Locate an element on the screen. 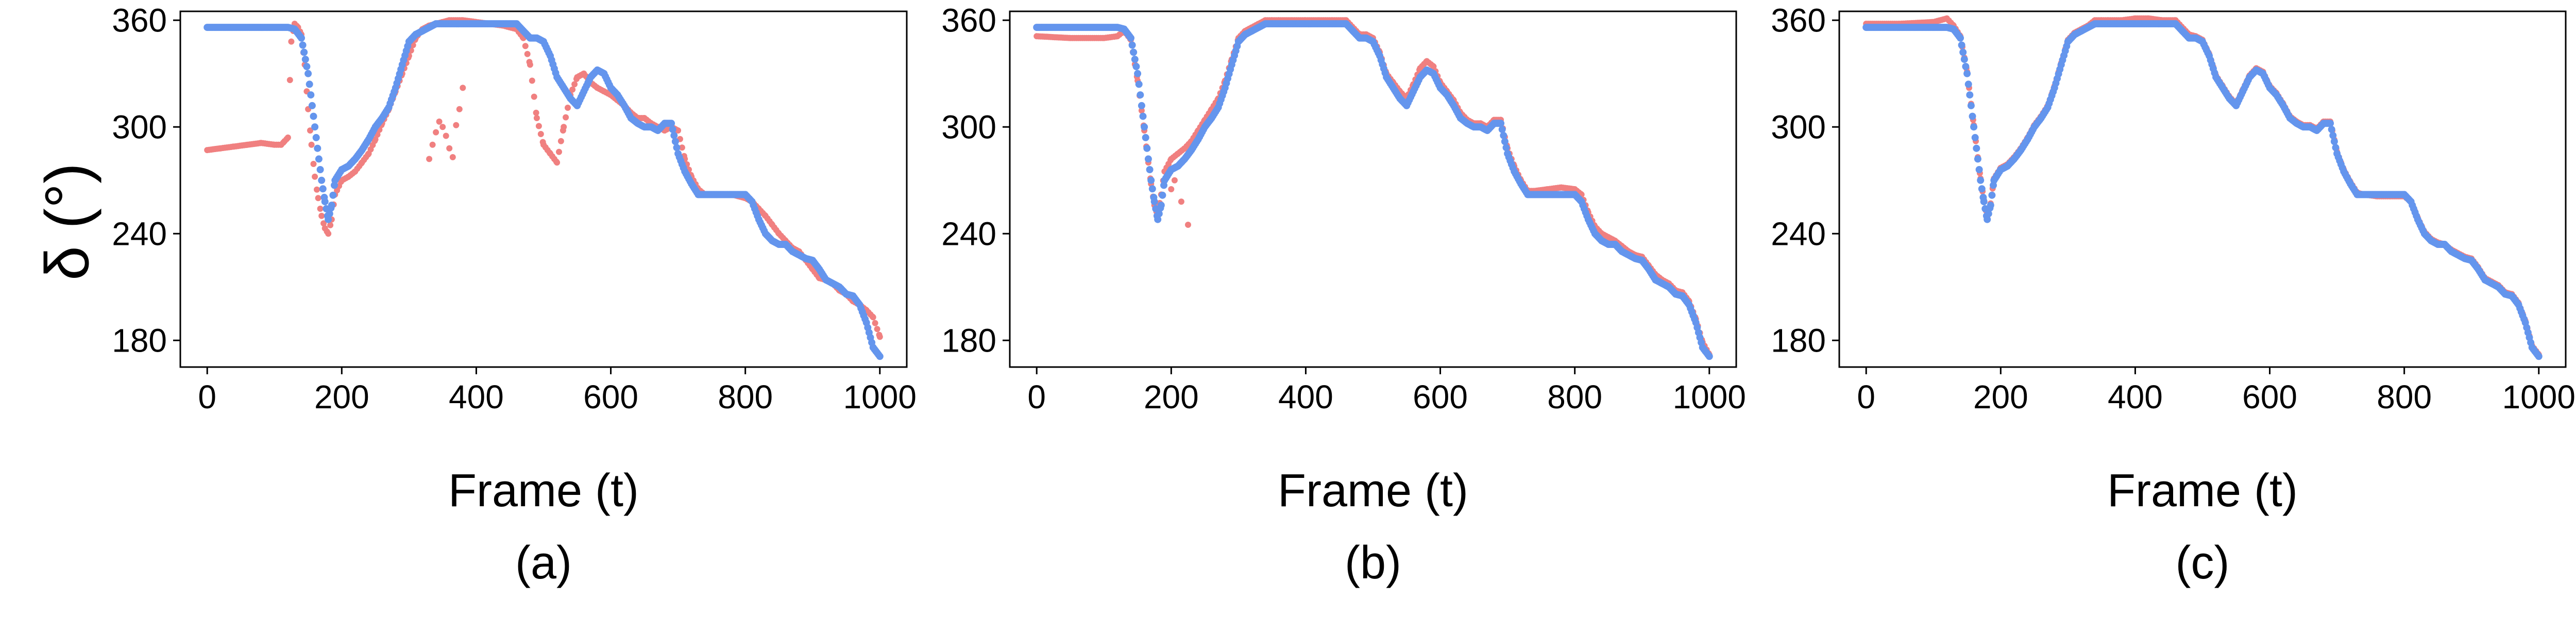 The height and width of the screenshot is (631, 2576). y-tick-label: 240 is located at coordinates (139, 233).